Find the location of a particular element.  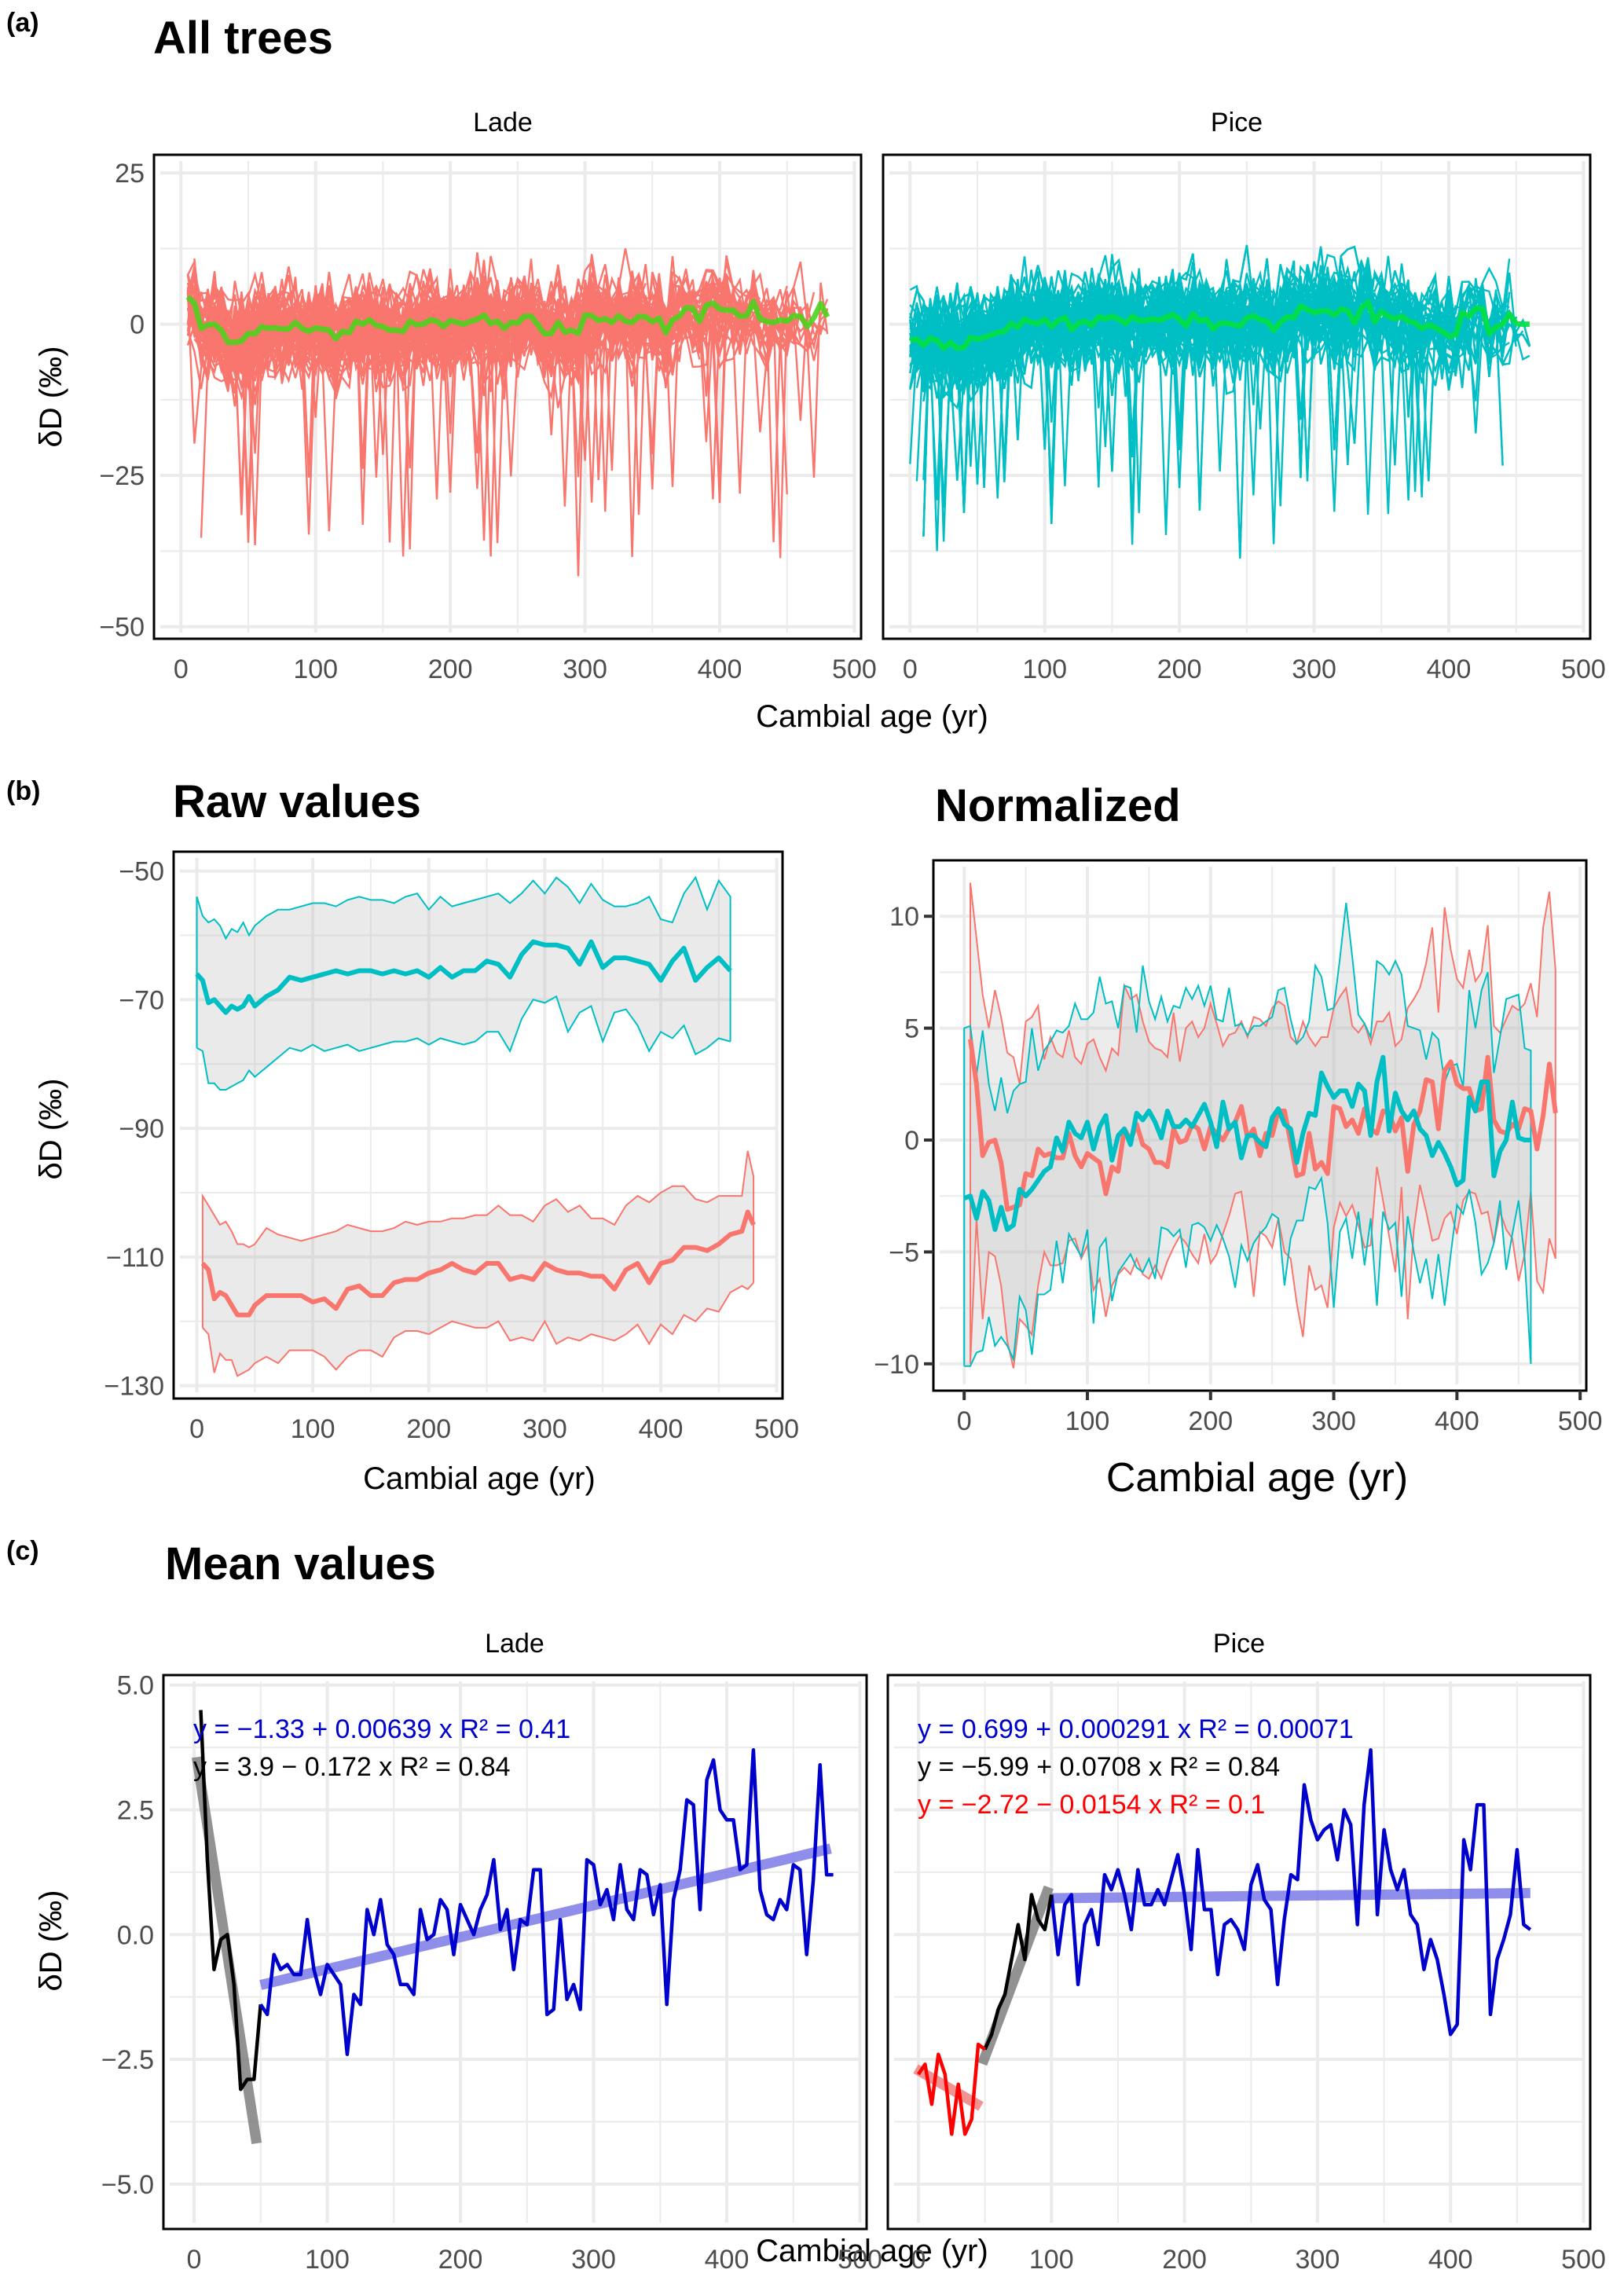

y-tick-label: −5.0 is located at coordinates (127, 2185).